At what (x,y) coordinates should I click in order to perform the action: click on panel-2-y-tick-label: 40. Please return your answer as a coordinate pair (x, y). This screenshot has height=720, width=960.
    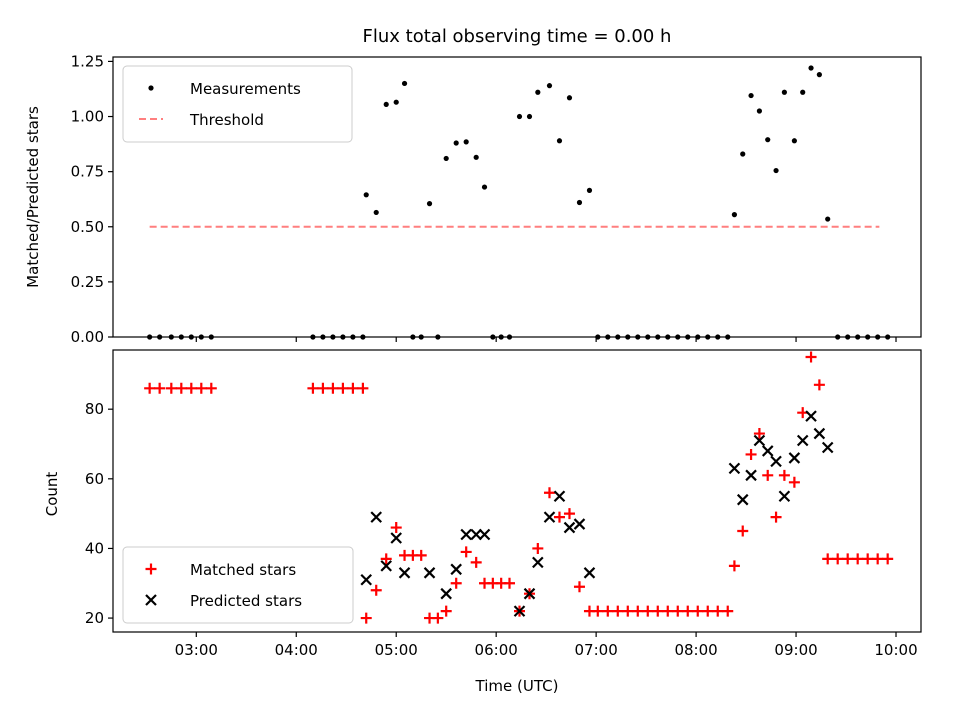
    Looking at the image, I should click on (94, 548).